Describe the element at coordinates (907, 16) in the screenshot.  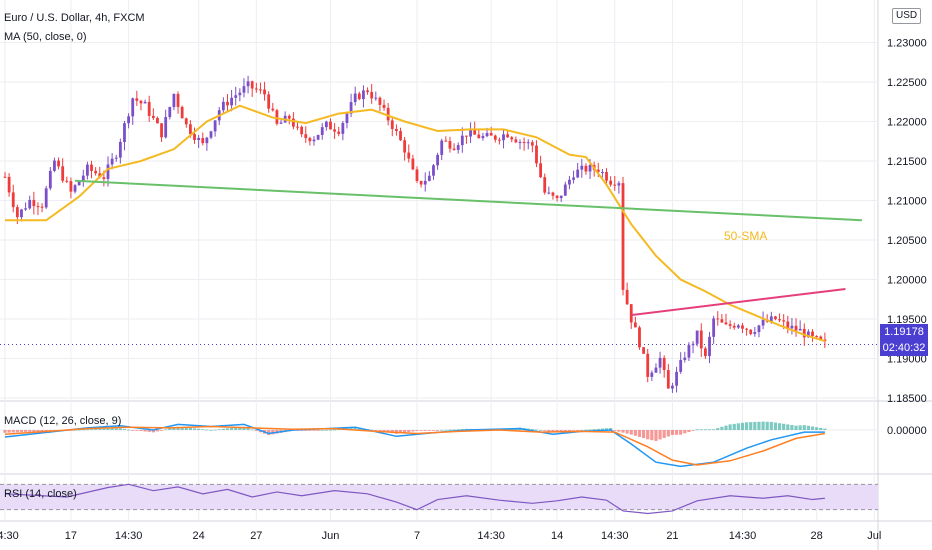
I see `currency-badge: USD` at that location.